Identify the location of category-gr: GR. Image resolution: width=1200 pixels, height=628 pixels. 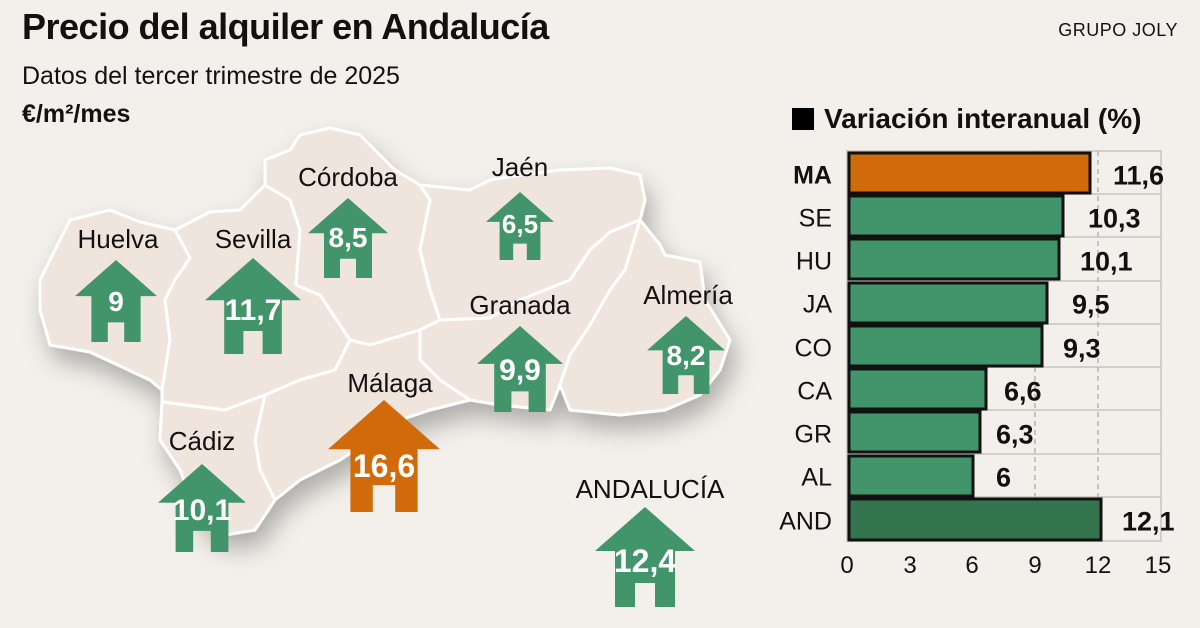
(813, 434).